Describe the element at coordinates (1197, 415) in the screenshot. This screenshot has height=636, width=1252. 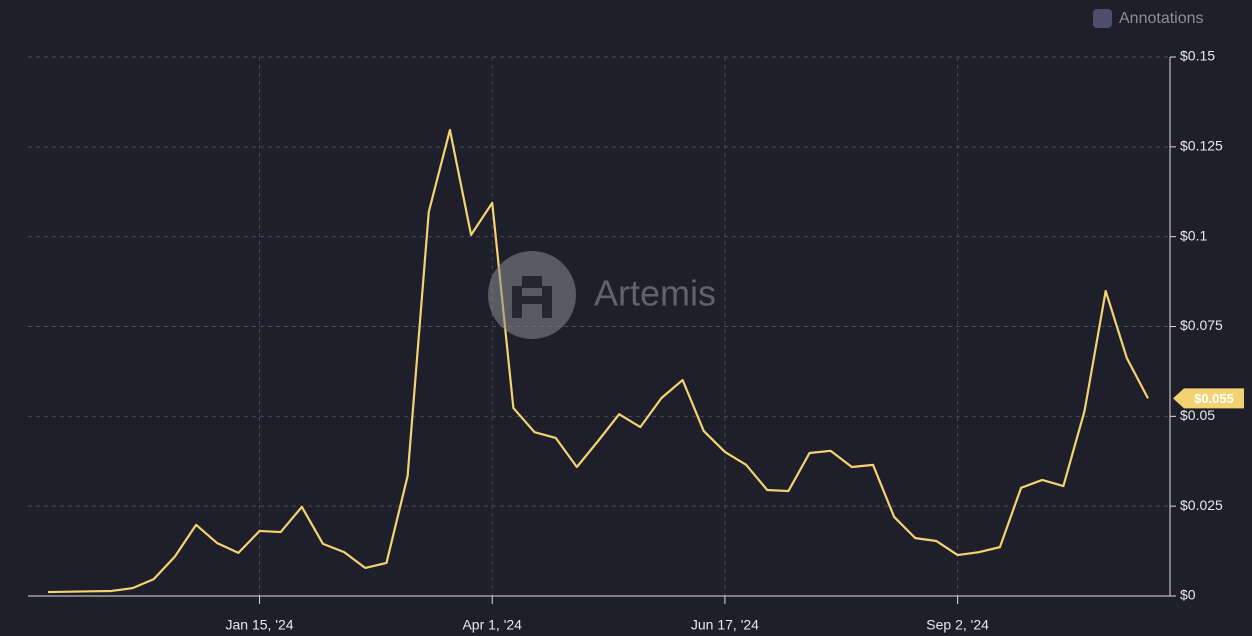
I see `y-tick-label: $0.05` at that location.